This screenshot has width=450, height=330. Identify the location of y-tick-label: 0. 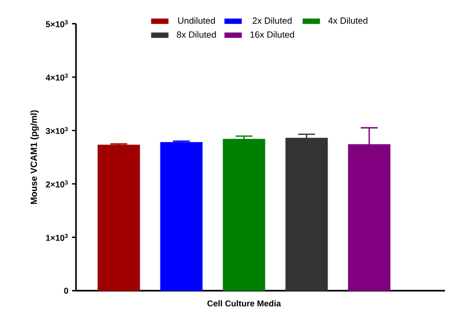
(66, 291).